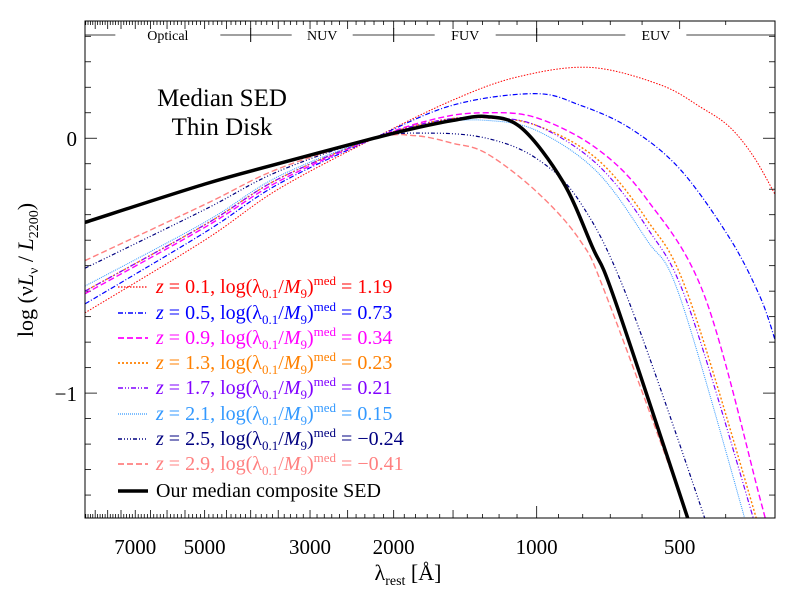 The width and height of the screenshot is (789, 597). What do you see at coordinates (364, 363) in the screenshot?
I see `legend-text: = 0.23` at bounding box center [364, 363].